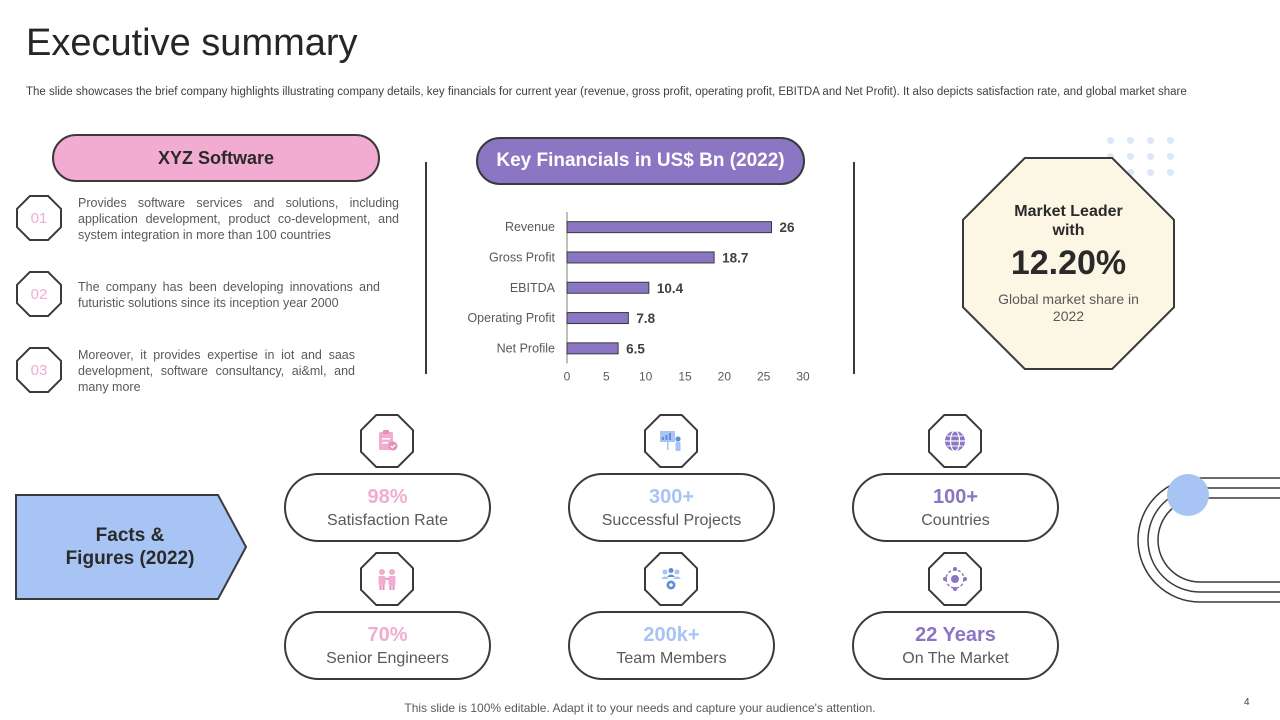 The image size is (1280, 720). What do you see at coordinates (671, 658) in the screenshot?
I see `stat-label: Team Members` at bounding box center [671, 658].